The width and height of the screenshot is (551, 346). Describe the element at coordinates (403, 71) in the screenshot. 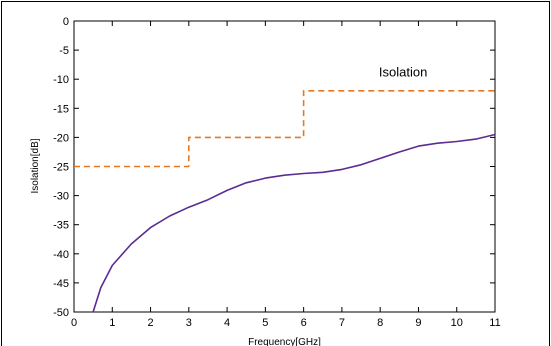

I see `isolation-annotation: Isolation` at that location.